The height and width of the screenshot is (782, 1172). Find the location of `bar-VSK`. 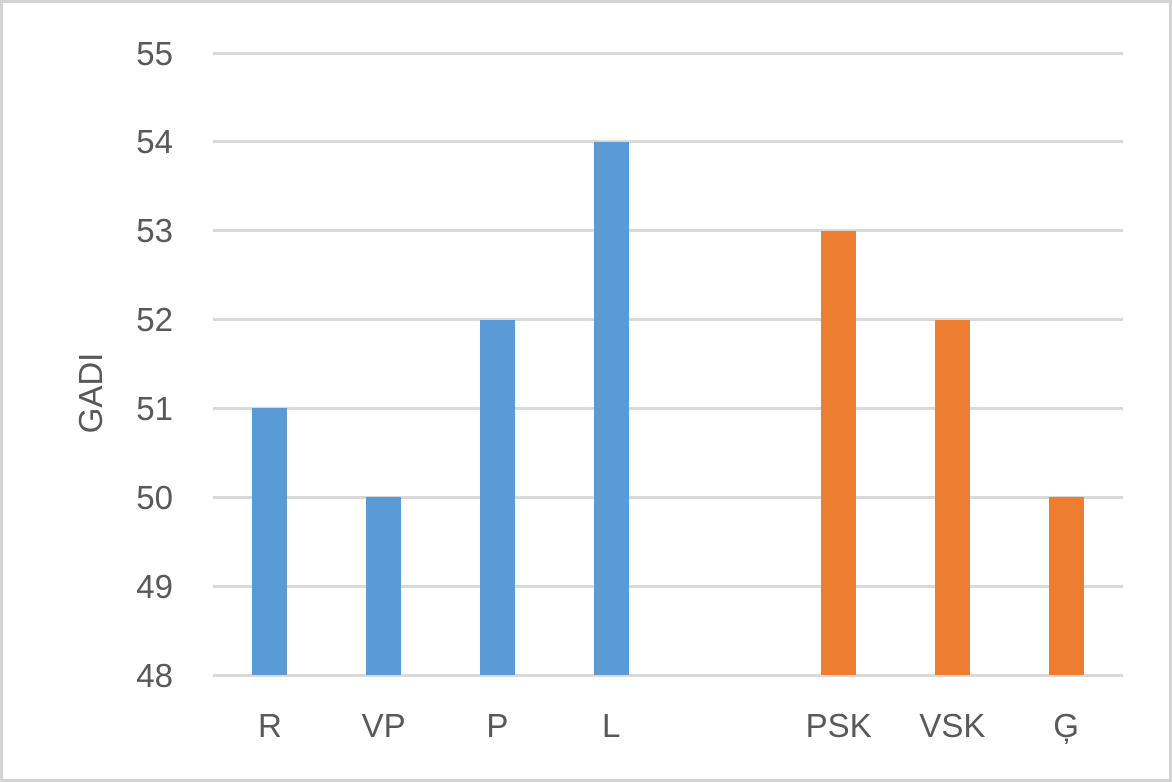

bar-VSK is located at coordinates (952, 497).